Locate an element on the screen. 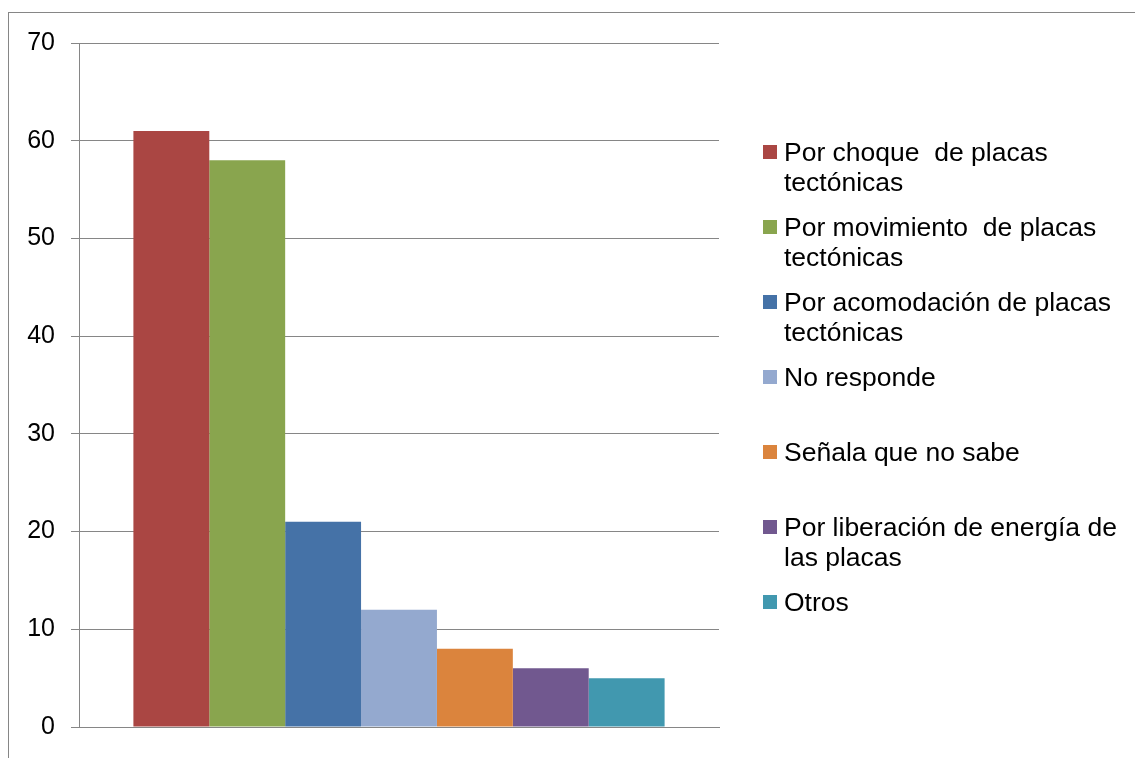 Image resolution: width=1143 pixels, height=766 pixels. legend-label: Por choque de placas tectónicas is located at coordinates (916, 167).